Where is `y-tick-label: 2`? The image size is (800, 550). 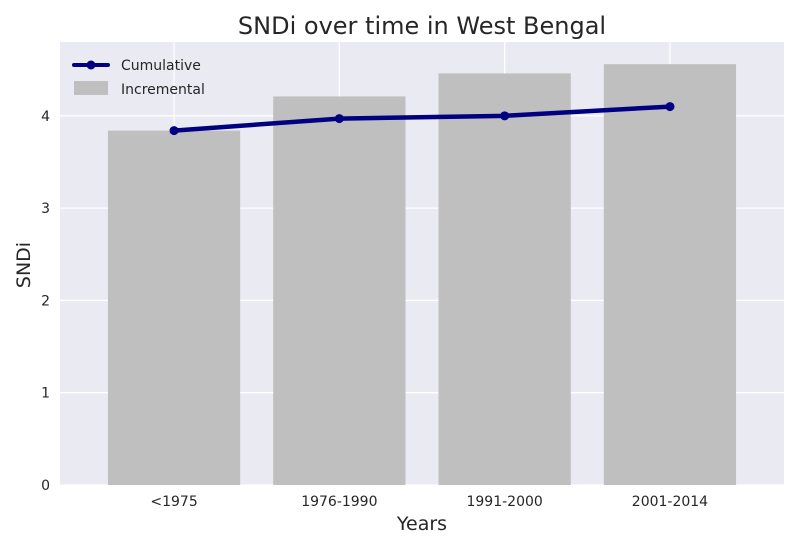 y-tick-label: 2 is located at coordinates (45, 301).